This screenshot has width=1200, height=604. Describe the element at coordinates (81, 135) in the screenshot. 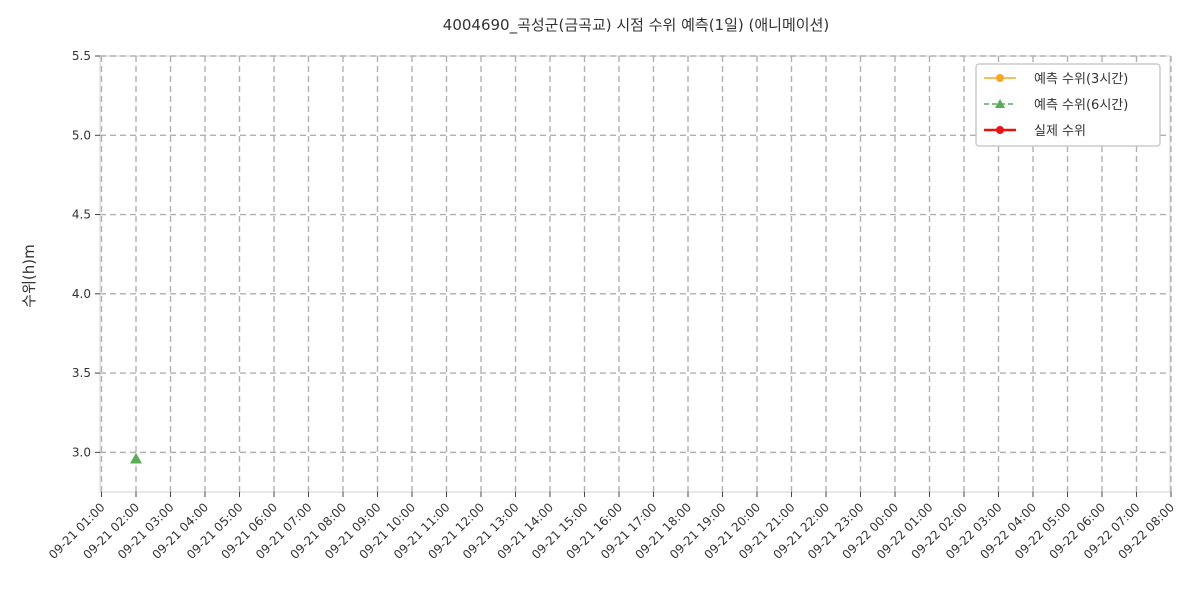

I see `y-tick-label: 5.0` at that location.